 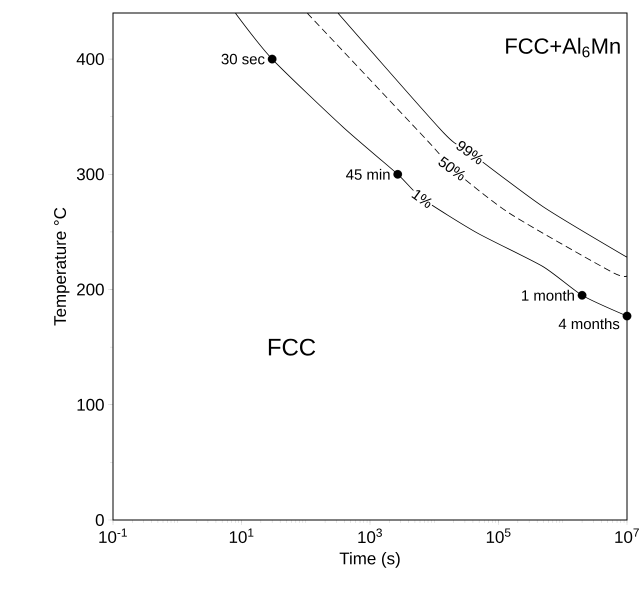 I want to click on annotation: 1 month, so click(x=548, y=295).